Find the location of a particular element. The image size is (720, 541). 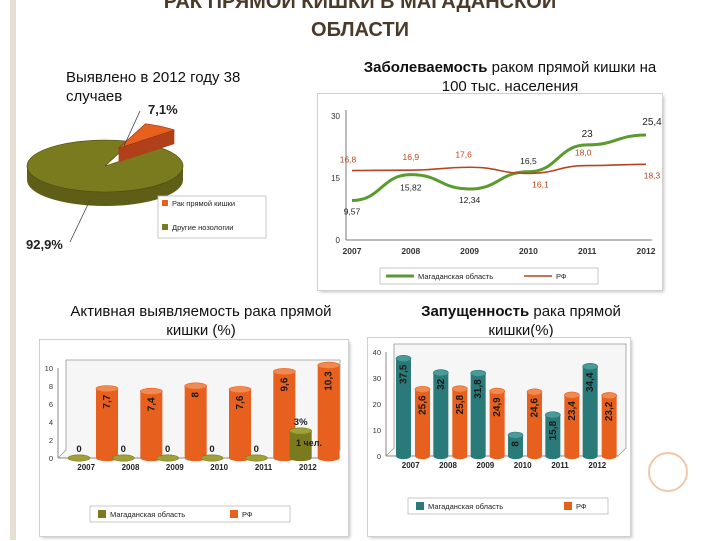

line-data-label: 16,1 is located at coordinates (540, 184).